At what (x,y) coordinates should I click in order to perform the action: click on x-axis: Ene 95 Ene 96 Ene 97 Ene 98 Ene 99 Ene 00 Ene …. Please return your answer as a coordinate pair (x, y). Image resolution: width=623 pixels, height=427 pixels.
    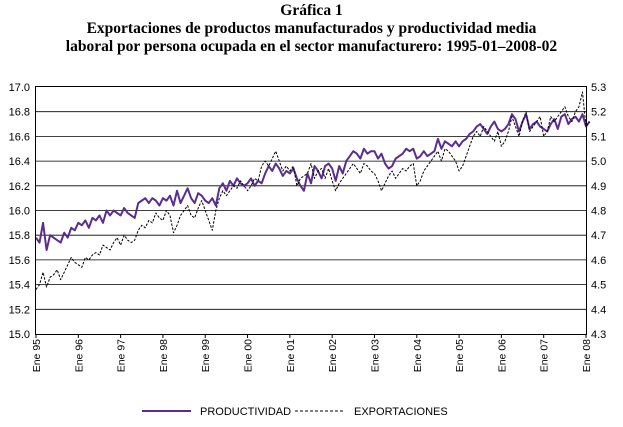
    Looking at the image, I should click on (312, 353).